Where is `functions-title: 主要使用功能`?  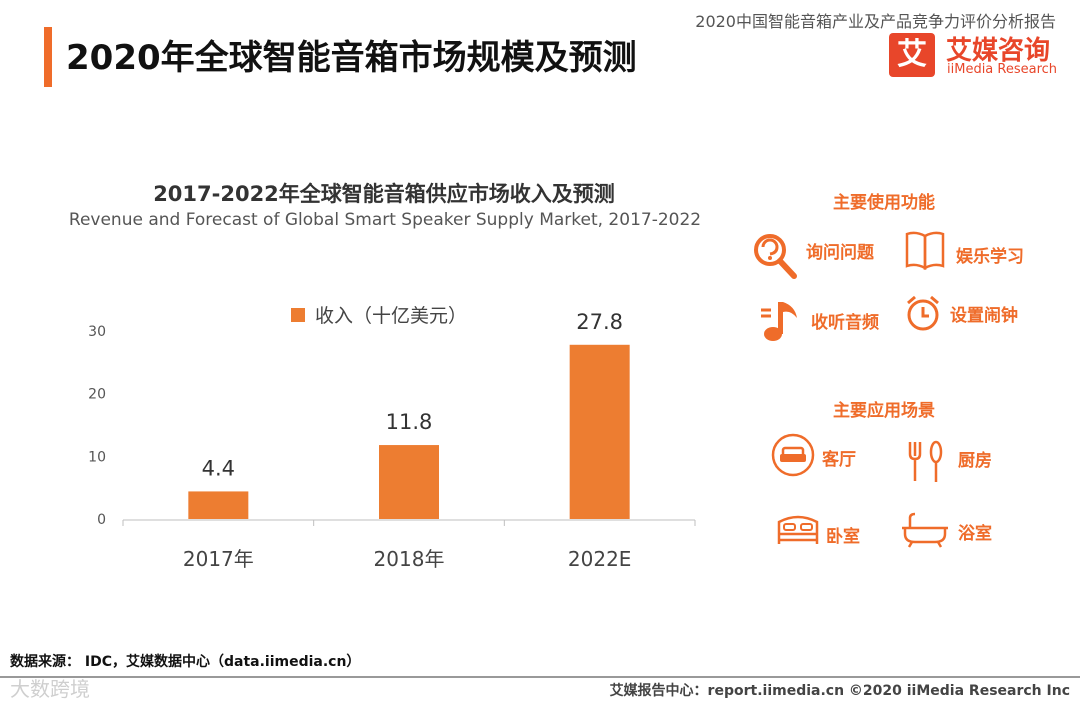 functions-title: 主要使用功能 is located at coordinates (884, 203).